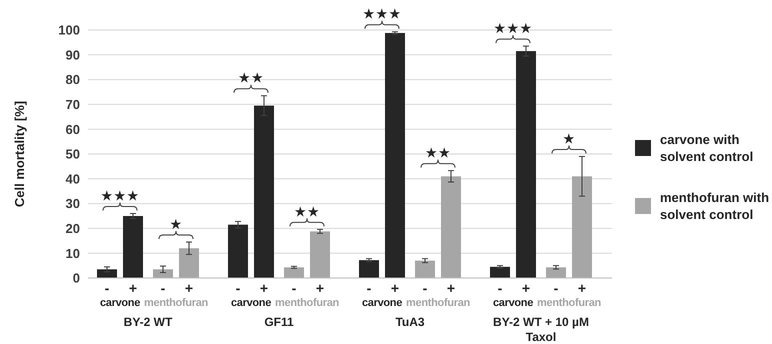 The image size is (772, 344). What do you see at coordinates (73, 204) in the screenshot?
I see `y-tick-label: 30` at bounding box center [73, 204].